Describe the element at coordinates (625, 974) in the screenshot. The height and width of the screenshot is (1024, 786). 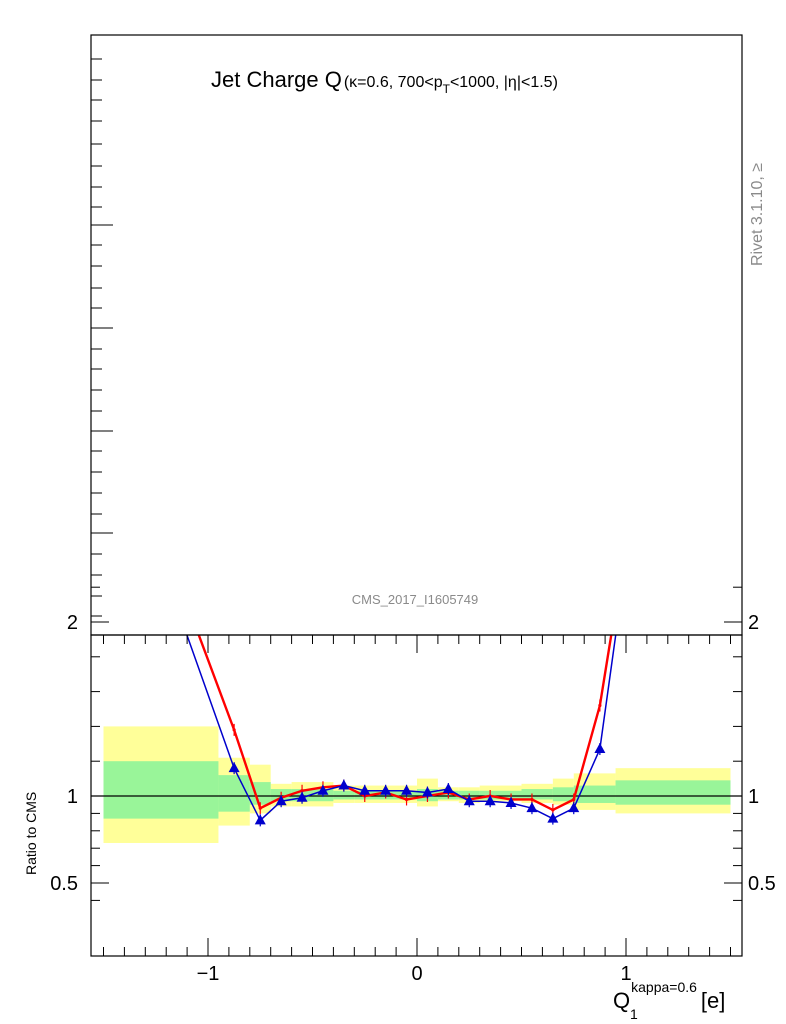
I see `x-tick-label: 1` at that location.